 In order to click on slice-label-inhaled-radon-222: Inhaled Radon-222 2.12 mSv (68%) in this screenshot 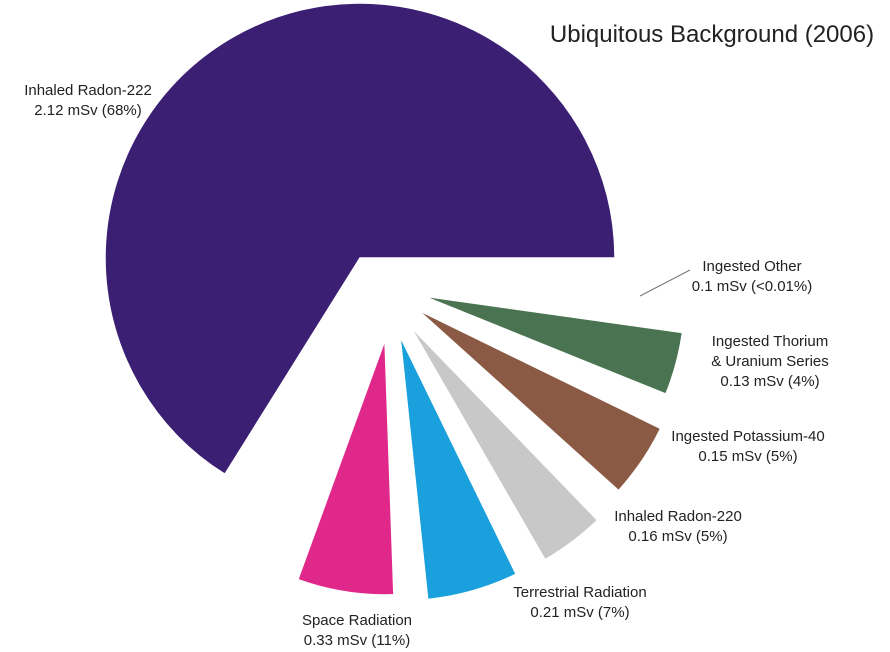, I will do `click(88, 100)`.